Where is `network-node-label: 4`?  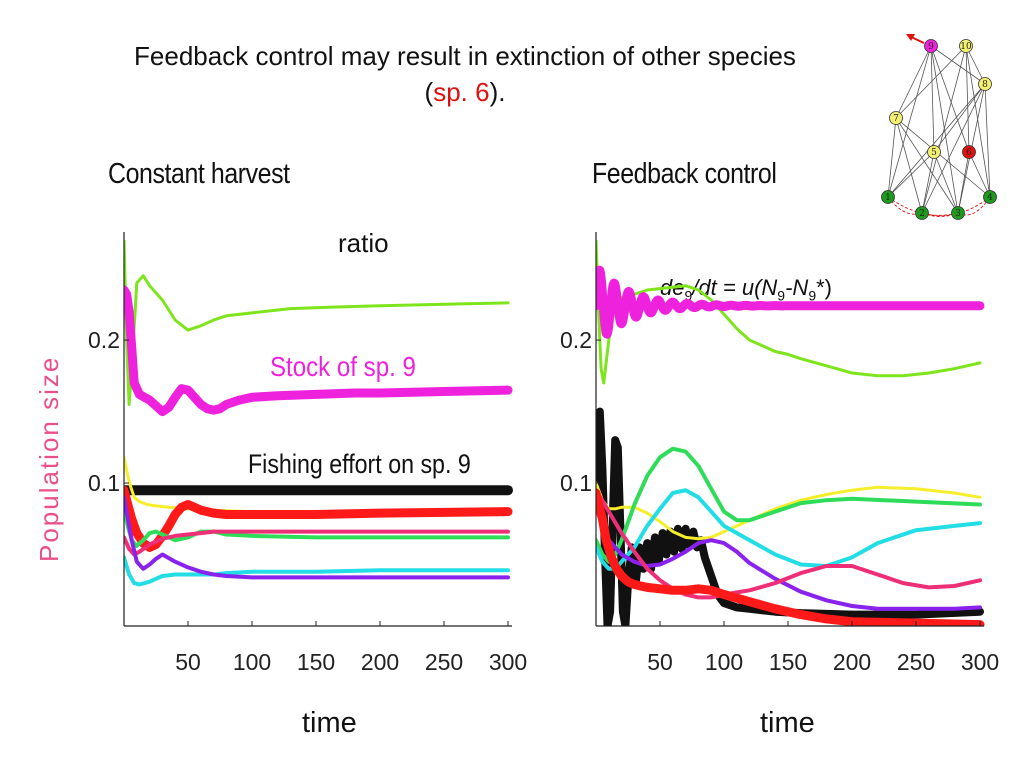
network-node-label: 4 is located at coordinates (990, 198).